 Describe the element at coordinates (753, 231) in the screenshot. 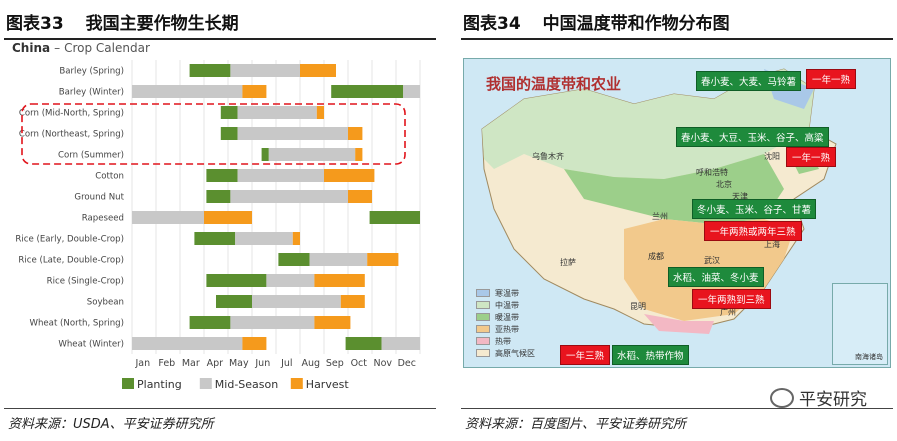

I see `system-label-3: 一年两熟或两年三熟` at that location.